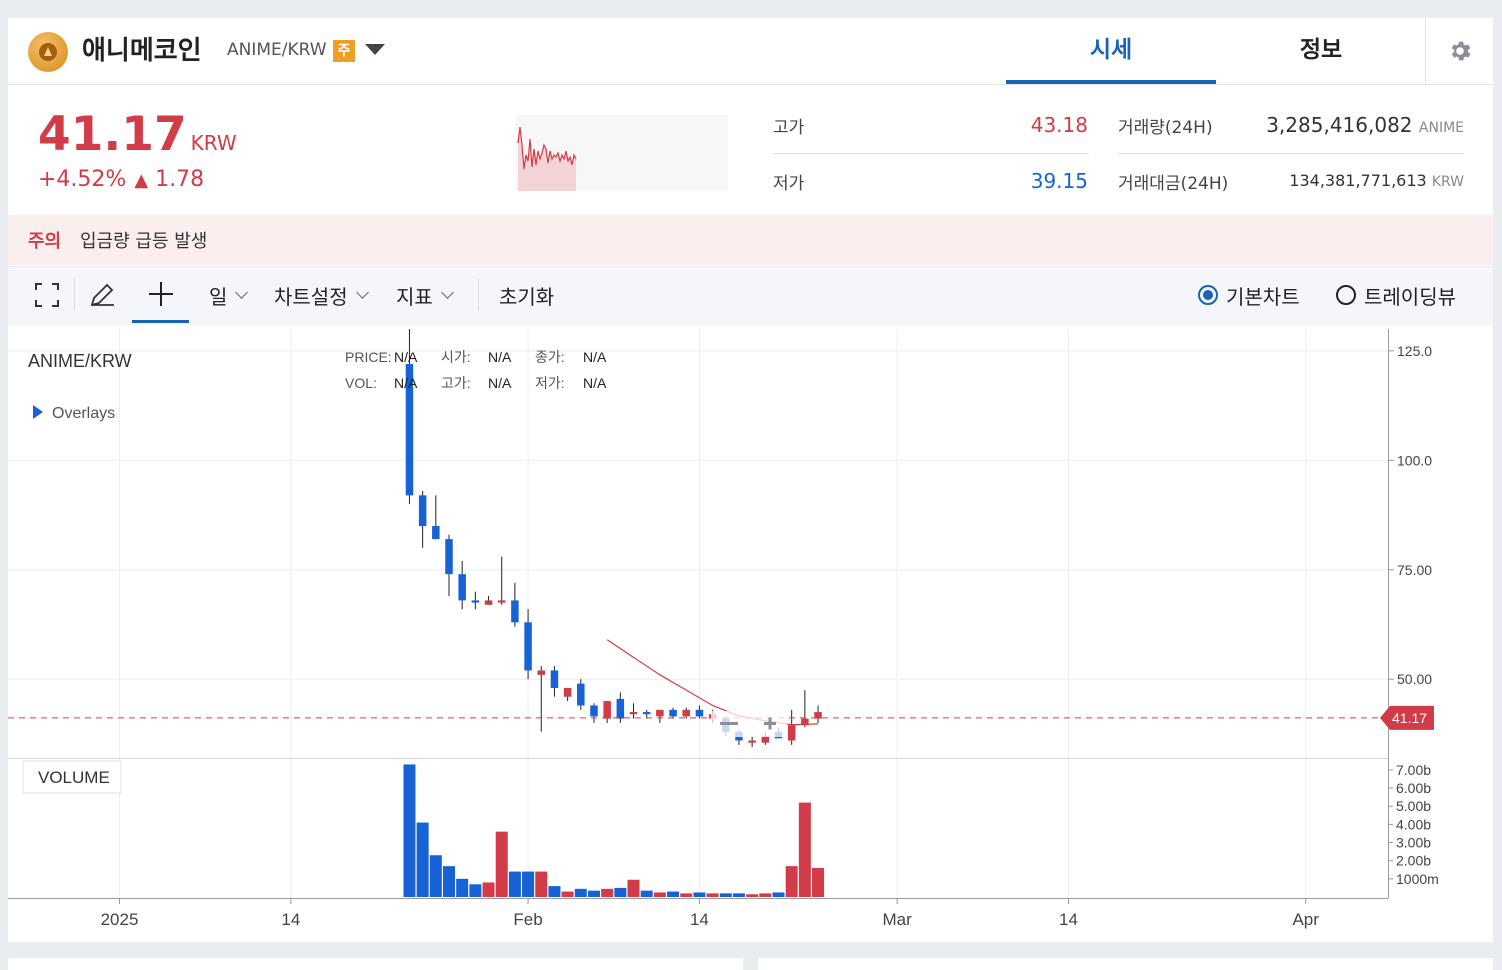 Image resolution: width=1502 pixels, height=970 pixels. What do you see at coordinates (144, 241) in the screenshot?
I see `notice-message: 입금량 급등 발생` at bounding box center [144, 241].